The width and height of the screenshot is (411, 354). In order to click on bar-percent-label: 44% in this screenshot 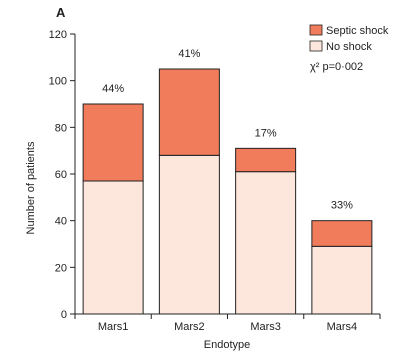, I will do `click(113, 89)`.